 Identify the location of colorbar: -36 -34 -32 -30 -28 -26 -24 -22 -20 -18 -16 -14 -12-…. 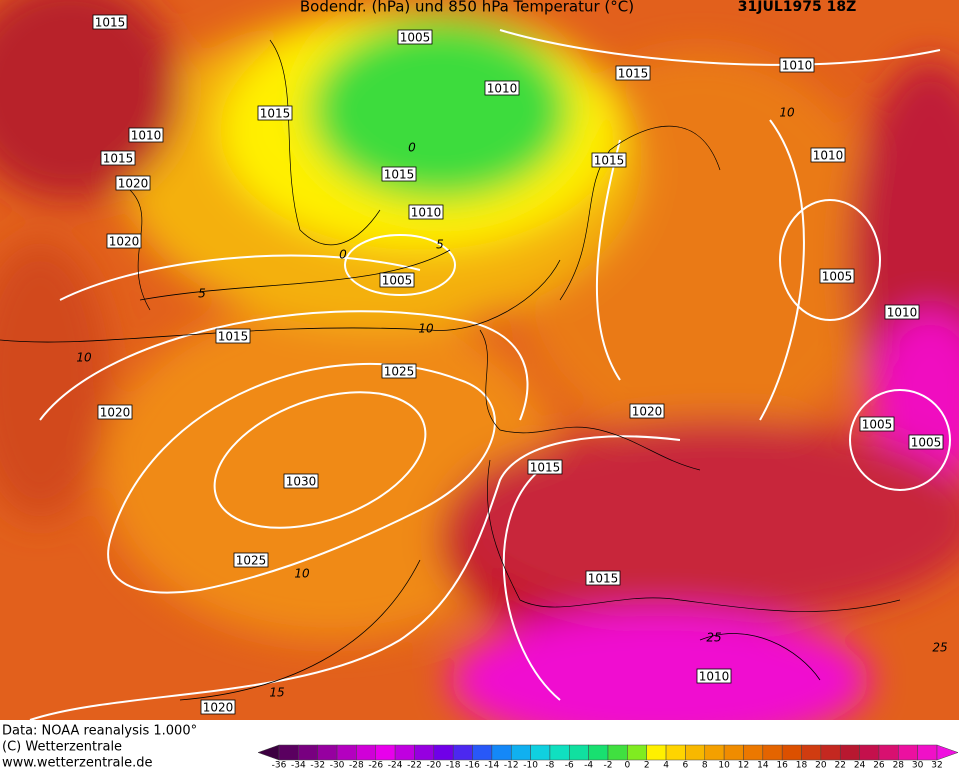
(608, 757).